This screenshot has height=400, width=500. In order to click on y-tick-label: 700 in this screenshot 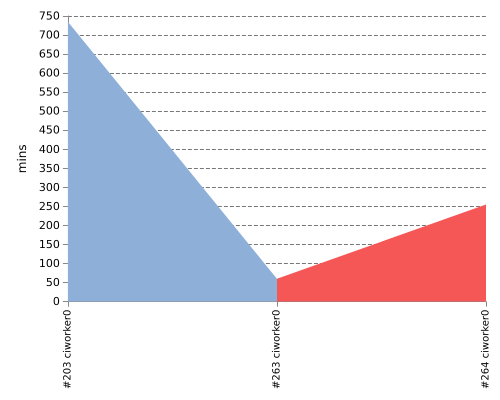, I will do `click(49, 35)`.